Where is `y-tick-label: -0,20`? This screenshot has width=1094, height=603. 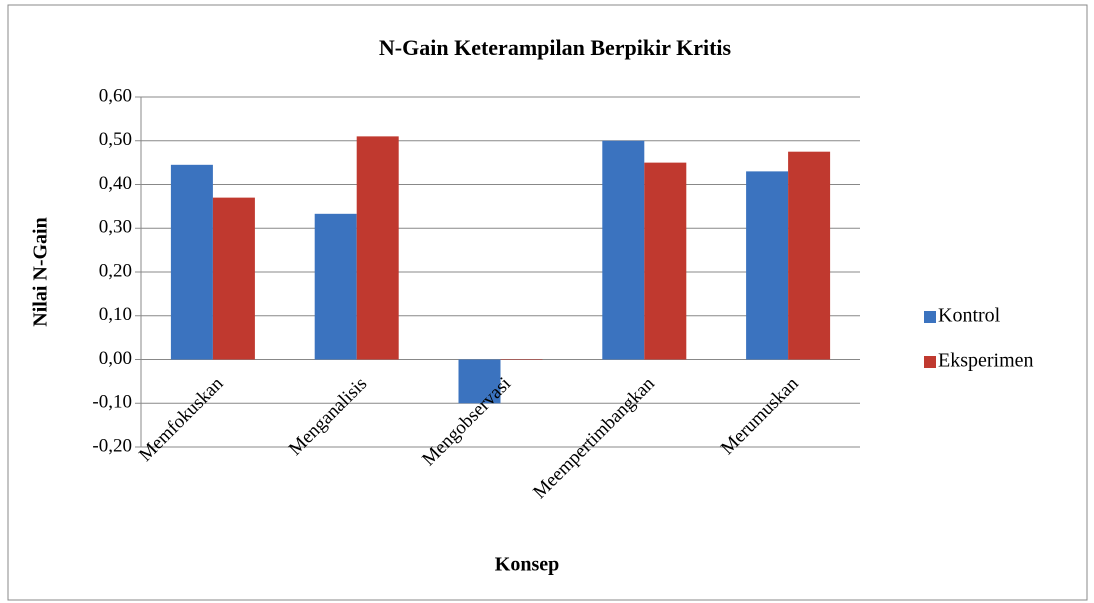 y-tick-label: -0,20 is located at coordinates (112, 445).